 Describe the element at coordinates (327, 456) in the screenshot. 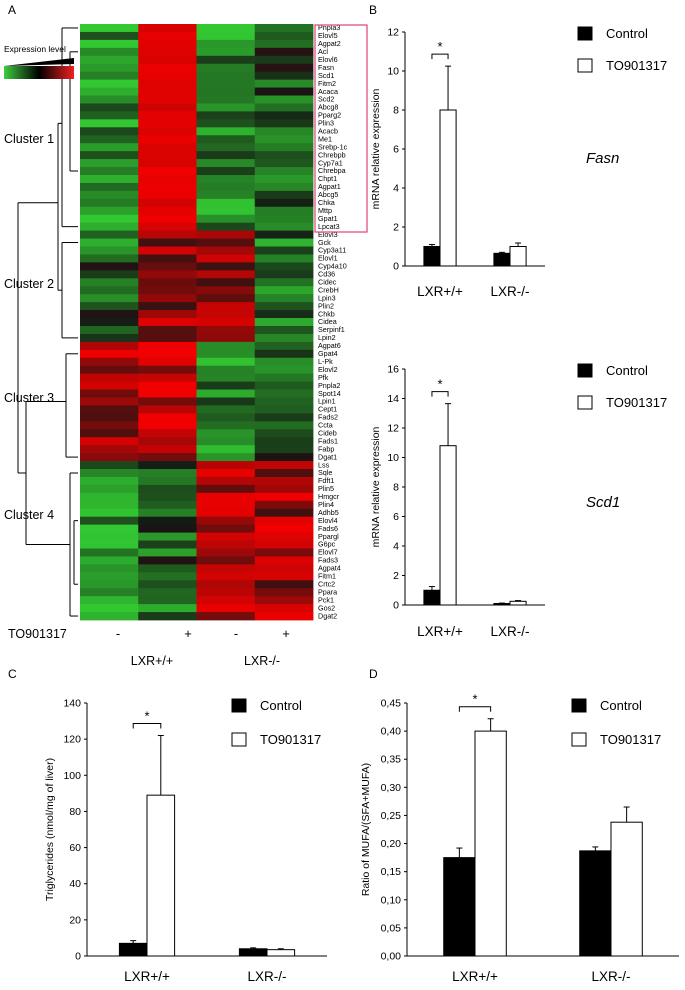

I see `heatmap-row-label: Dgat1` at that location.